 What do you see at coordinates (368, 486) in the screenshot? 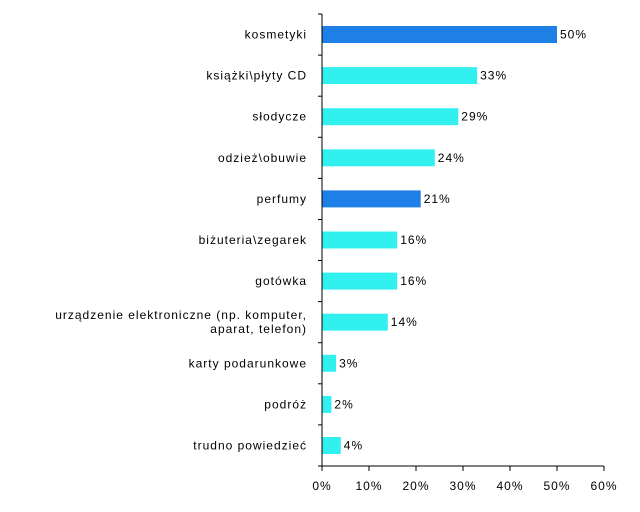
I see `x-tick-label: 10%` at bounding box center [368, 486].